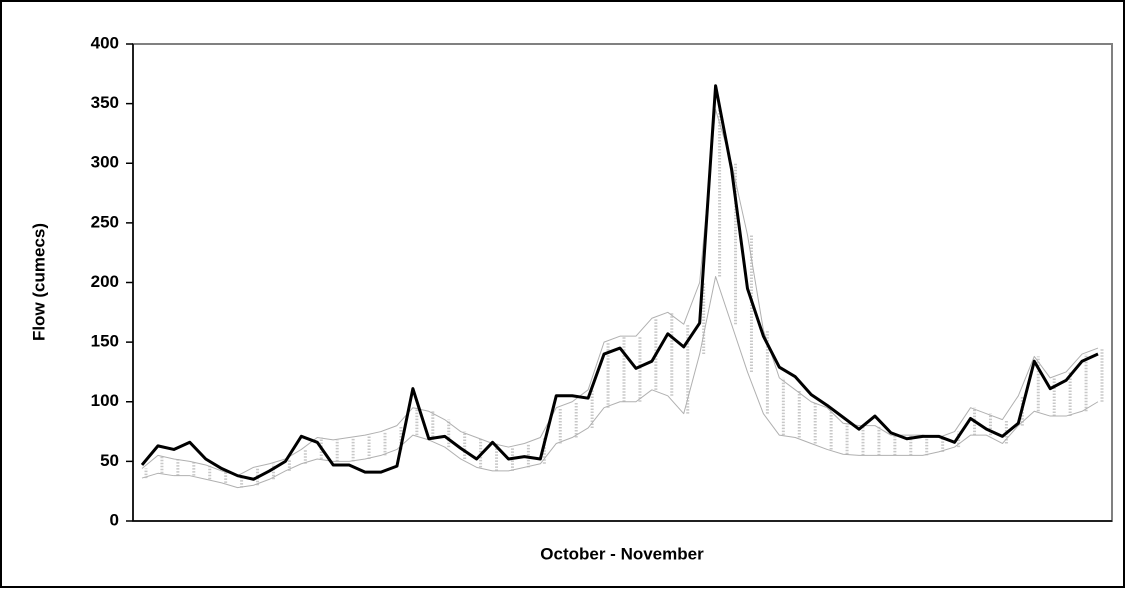  Describe the element at coordinates (105, 162) in the screenshot. I see `y-tick-label: 300` at that location.